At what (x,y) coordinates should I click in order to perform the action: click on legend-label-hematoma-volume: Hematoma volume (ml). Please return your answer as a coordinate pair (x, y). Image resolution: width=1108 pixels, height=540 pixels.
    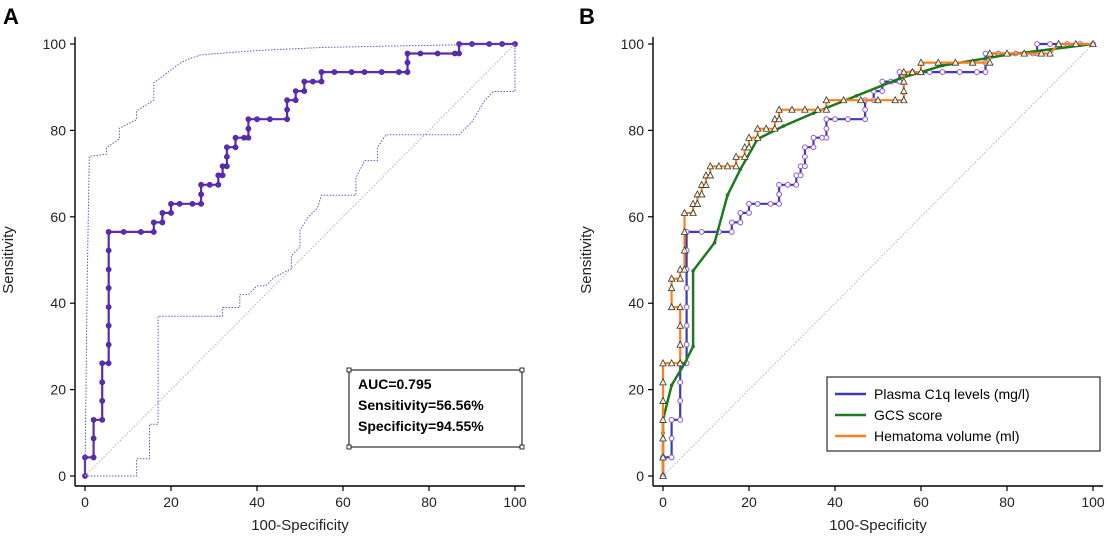
    Looking at the image, I should click on (946, 436).